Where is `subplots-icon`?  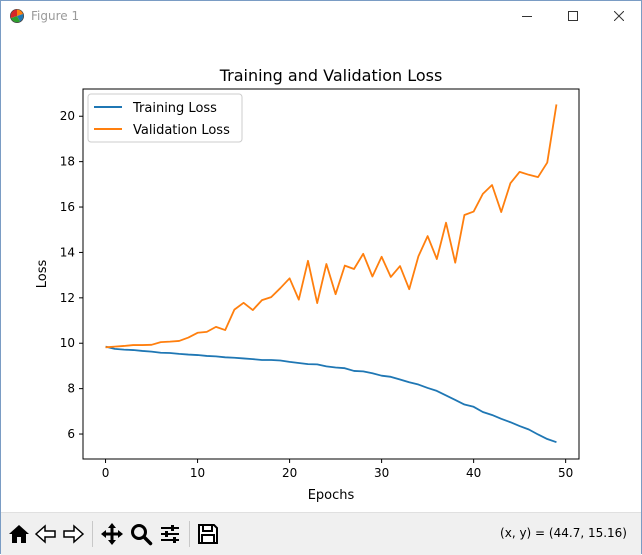
subplots-icon is located at coordinates (170, 534).